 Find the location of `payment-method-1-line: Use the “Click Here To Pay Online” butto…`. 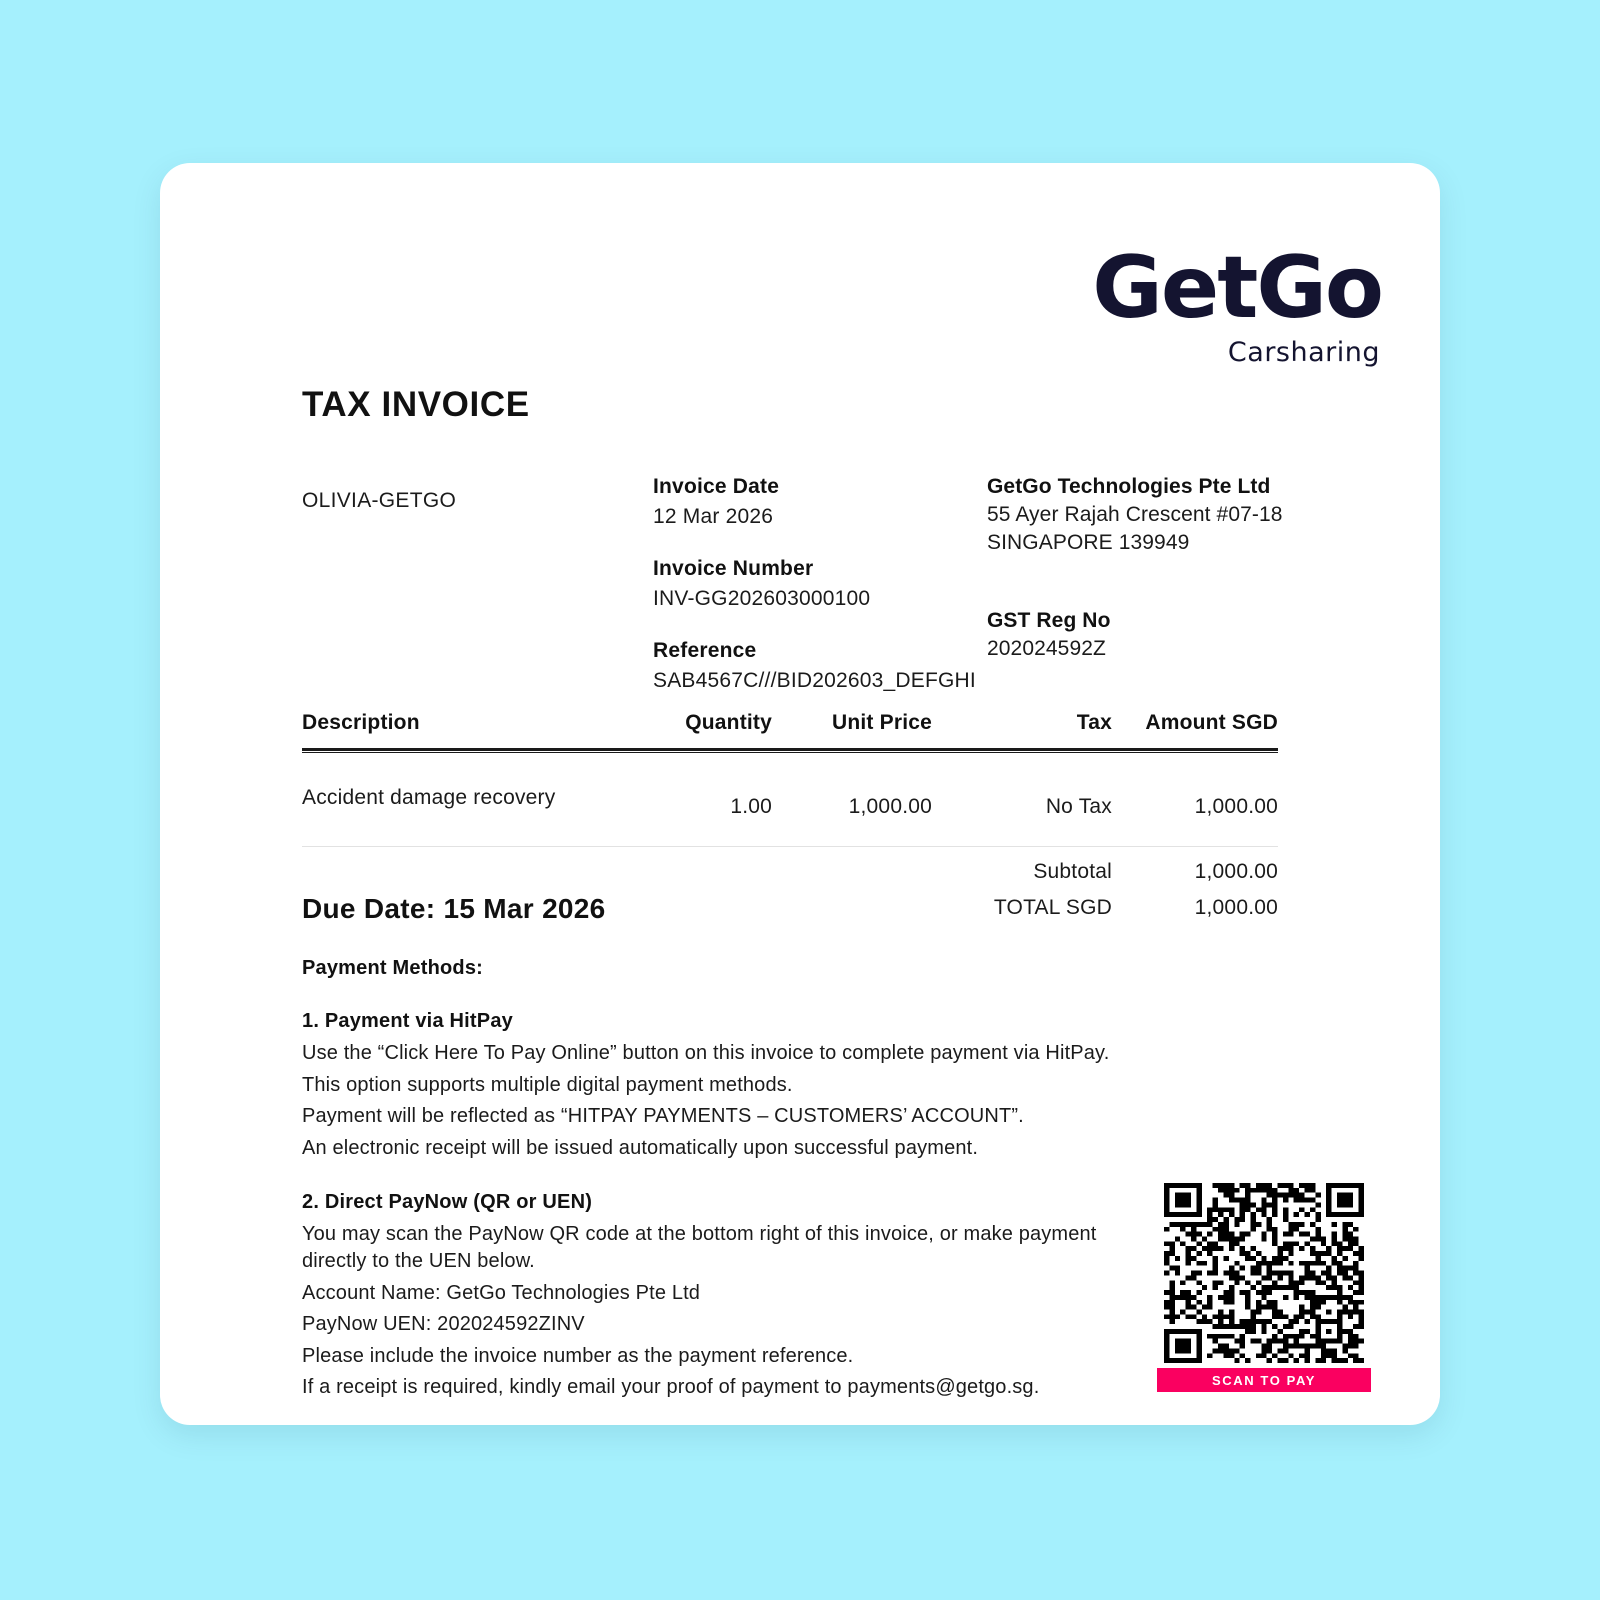

payment-method-1-line: Use the “Click Here To Pay Online” butto… is located at coordinates (706, 1053).